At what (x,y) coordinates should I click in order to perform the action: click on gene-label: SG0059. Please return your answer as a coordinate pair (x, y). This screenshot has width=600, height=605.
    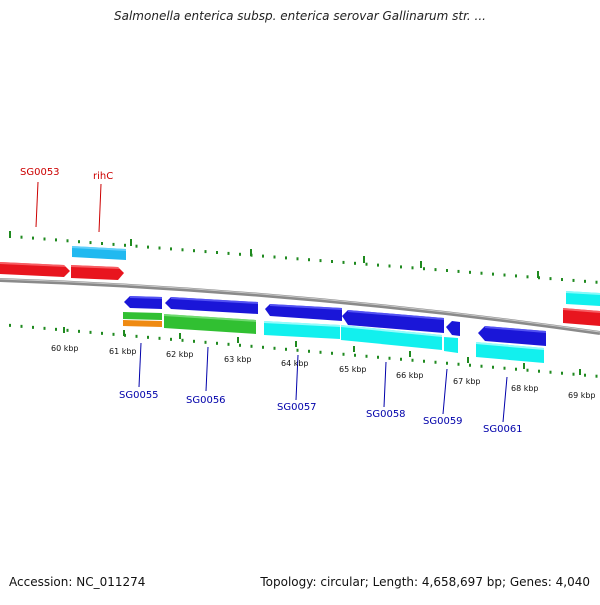
    Looking at the image, I should click on (443, 421).